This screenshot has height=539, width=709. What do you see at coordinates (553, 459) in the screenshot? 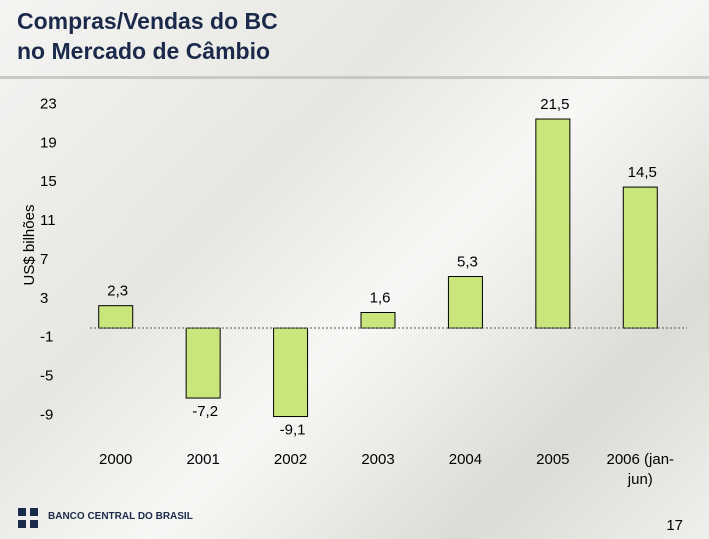
I see `x-tick-label: 2005` at bounding box center [553, 459].